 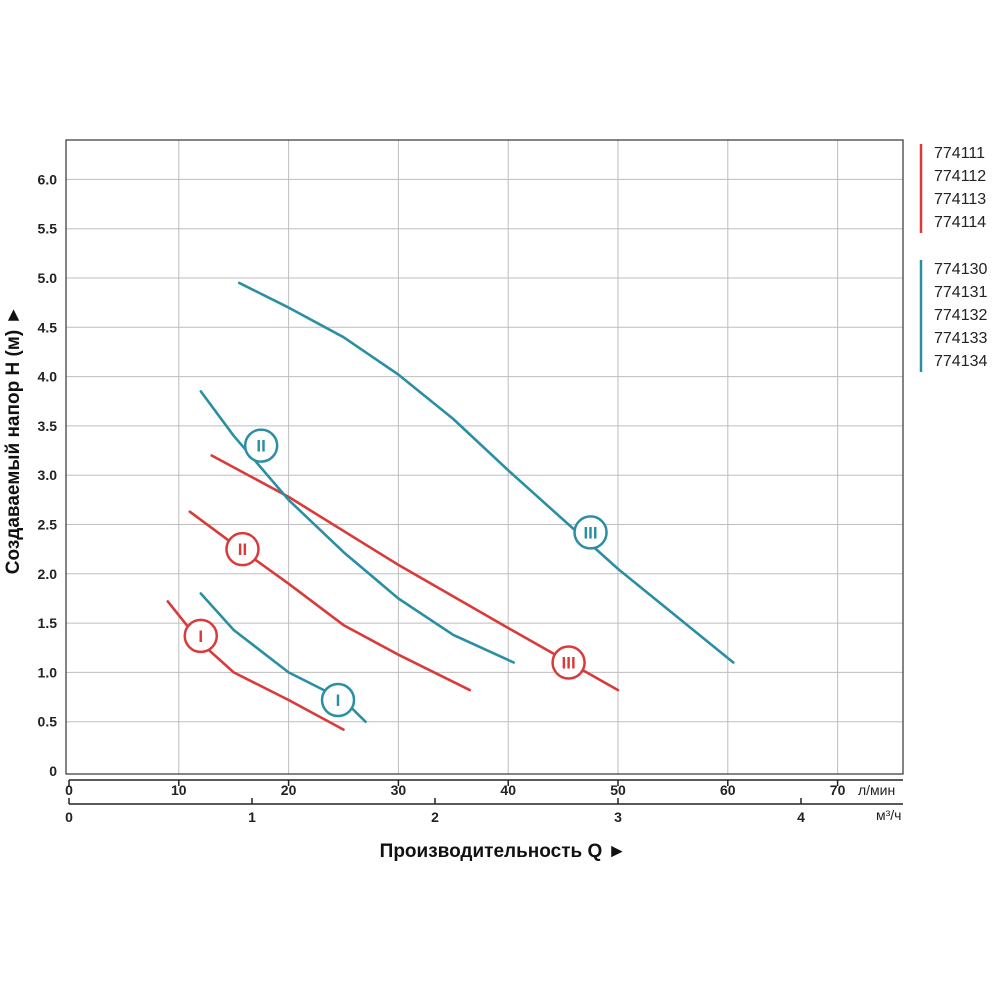 What do you see at coordinates (69, 790) in the screenshot?
I see `x-tick-label-lmin: 0` at bounding box center [69, 790].